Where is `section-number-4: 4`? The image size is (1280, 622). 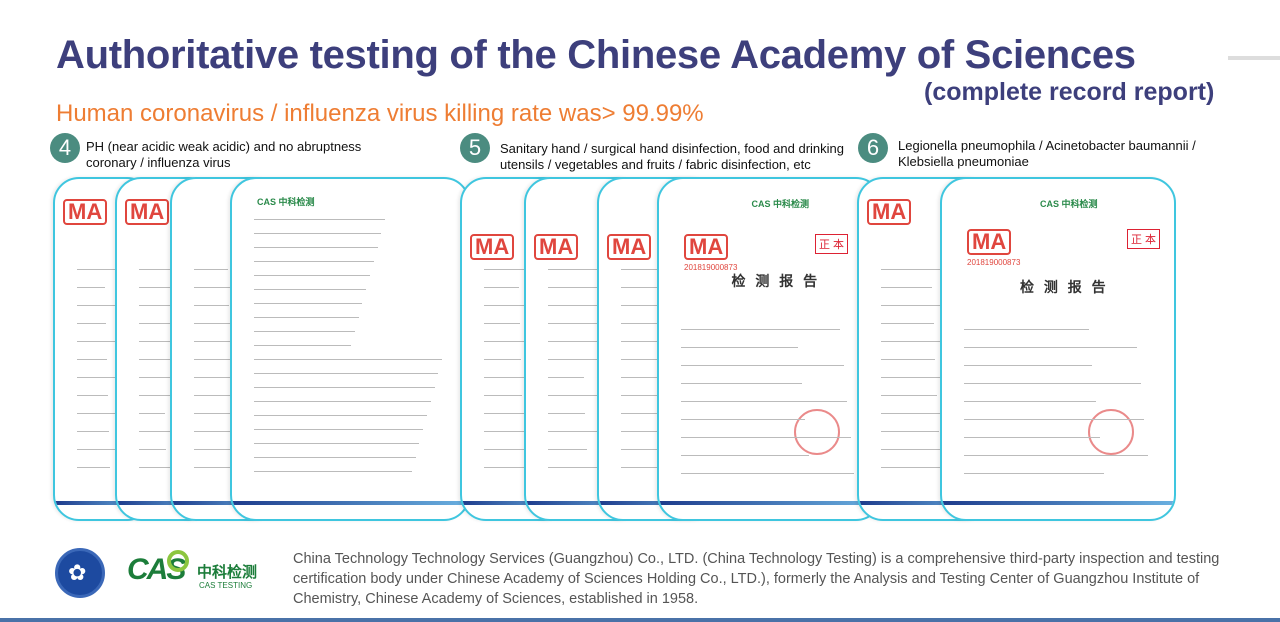 section-number-4: 4 is located at coordinates (65, 148).